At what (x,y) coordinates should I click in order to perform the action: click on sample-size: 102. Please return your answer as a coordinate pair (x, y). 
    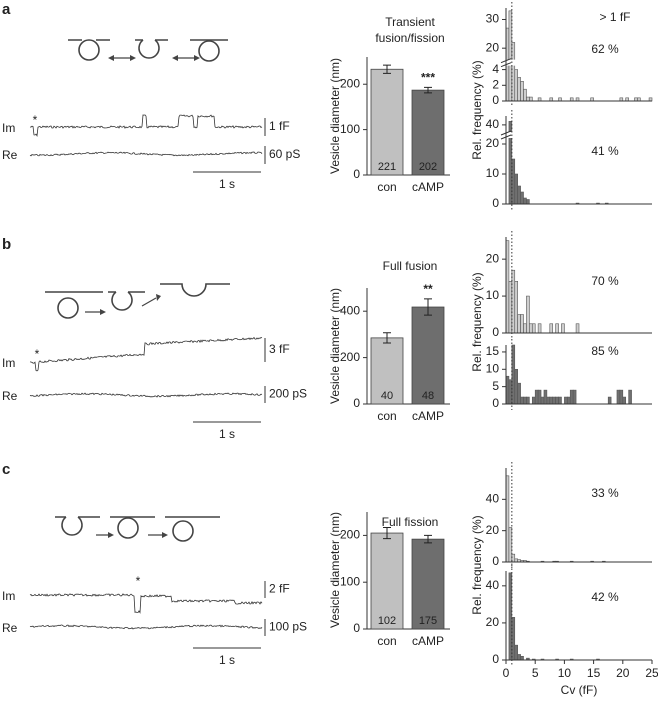
    Looking at the image, I should click on (387, 621).